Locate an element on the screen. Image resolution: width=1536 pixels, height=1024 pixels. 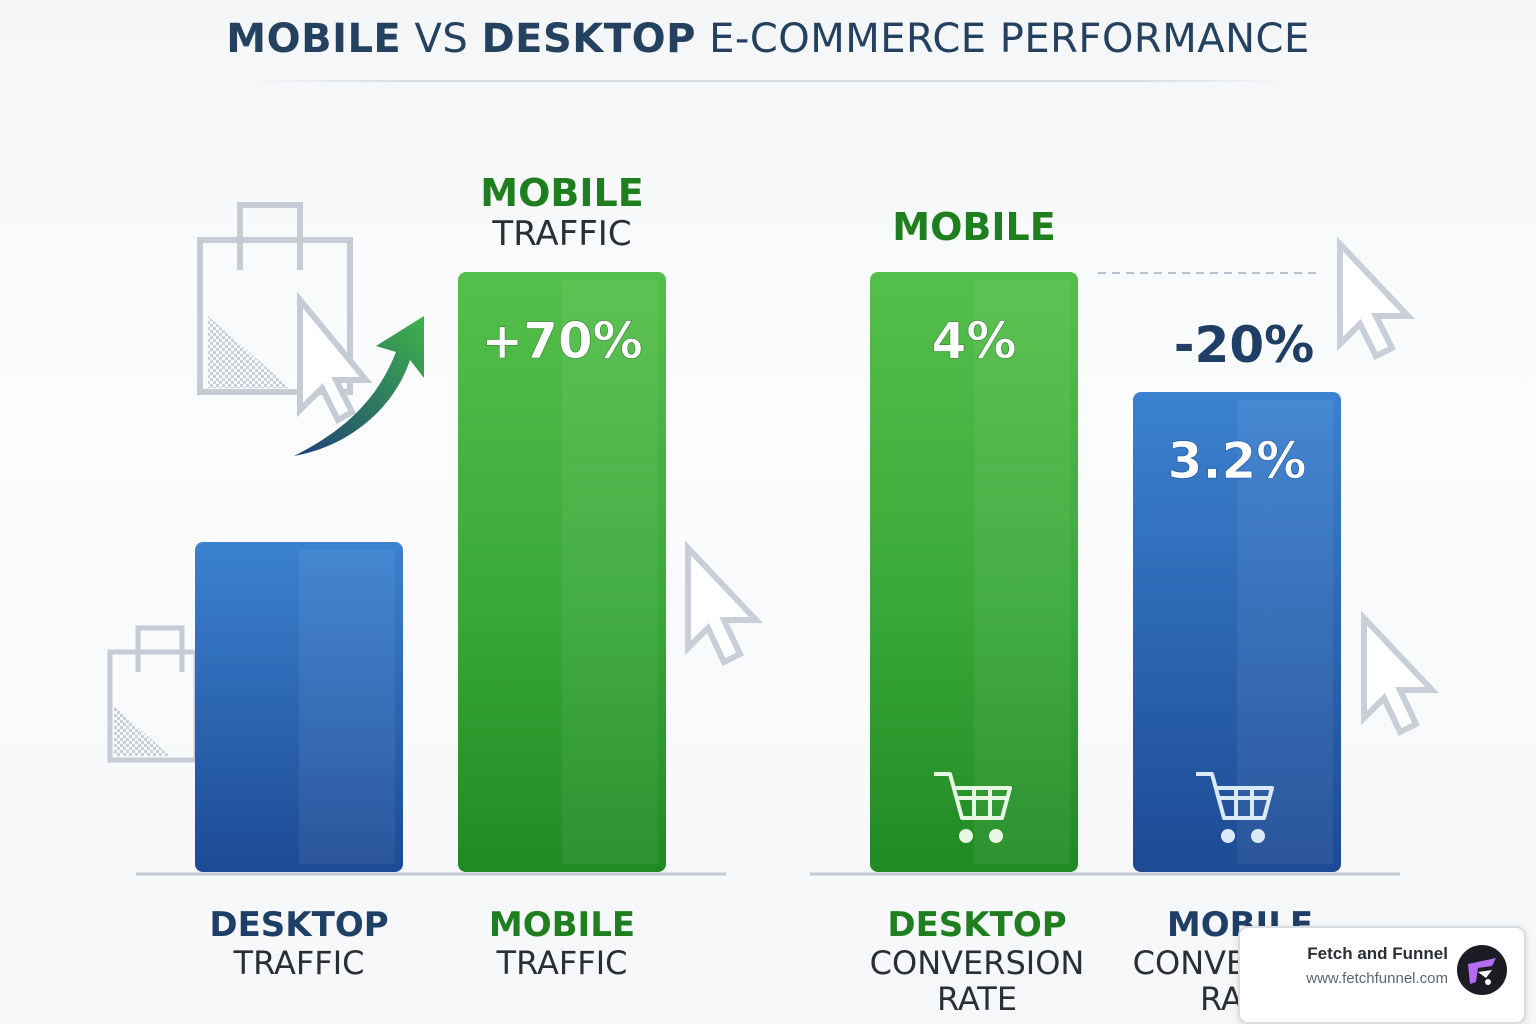
category-label-rate: RATE is located at coordinates (977, 999).